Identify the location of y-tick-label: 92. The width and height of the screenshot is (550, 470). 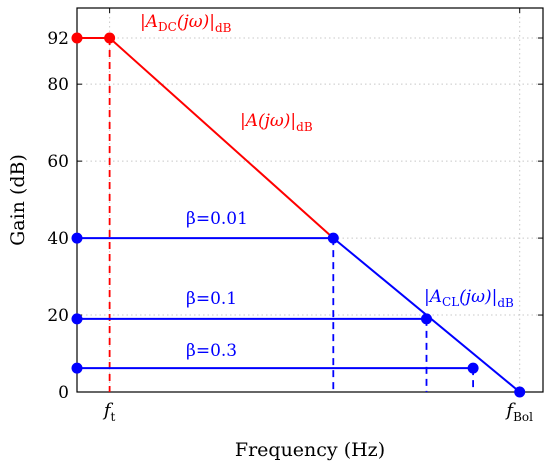
(58, 39).